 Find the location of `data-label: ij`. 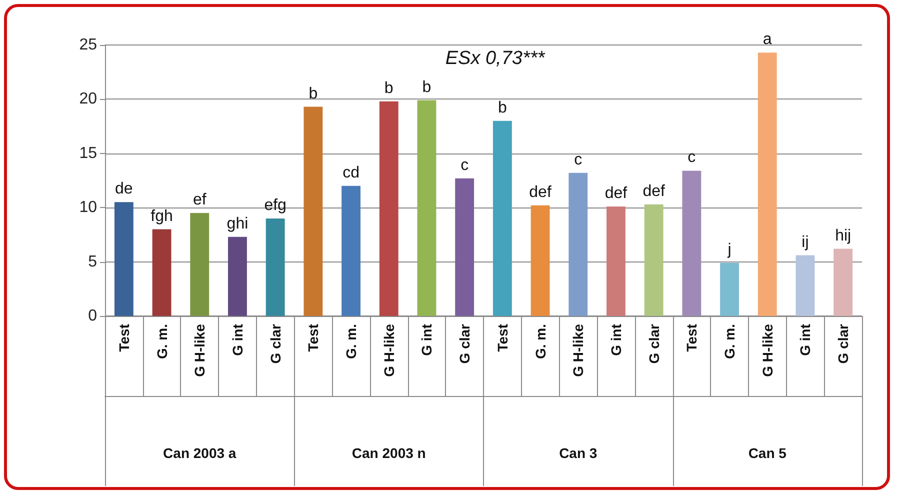

data-label: ij is located at coordinates (805, 242).